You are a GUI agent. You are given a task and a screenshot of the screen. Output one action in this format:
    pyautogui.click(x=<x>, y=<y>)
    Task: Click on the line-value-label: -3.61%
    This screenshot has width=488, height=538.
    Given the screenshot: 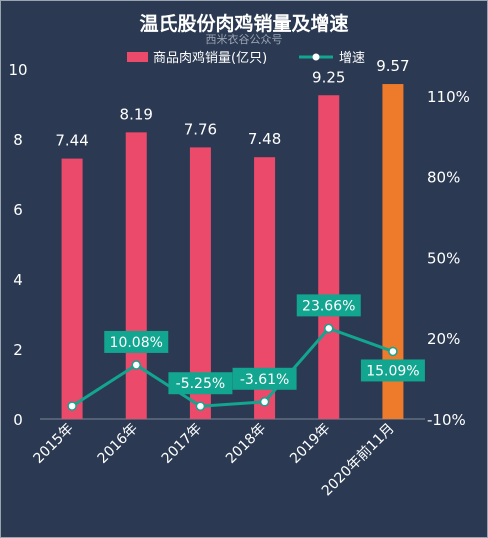 What is the action you would take?
    pyautogui.click(x=265, y=380)
    